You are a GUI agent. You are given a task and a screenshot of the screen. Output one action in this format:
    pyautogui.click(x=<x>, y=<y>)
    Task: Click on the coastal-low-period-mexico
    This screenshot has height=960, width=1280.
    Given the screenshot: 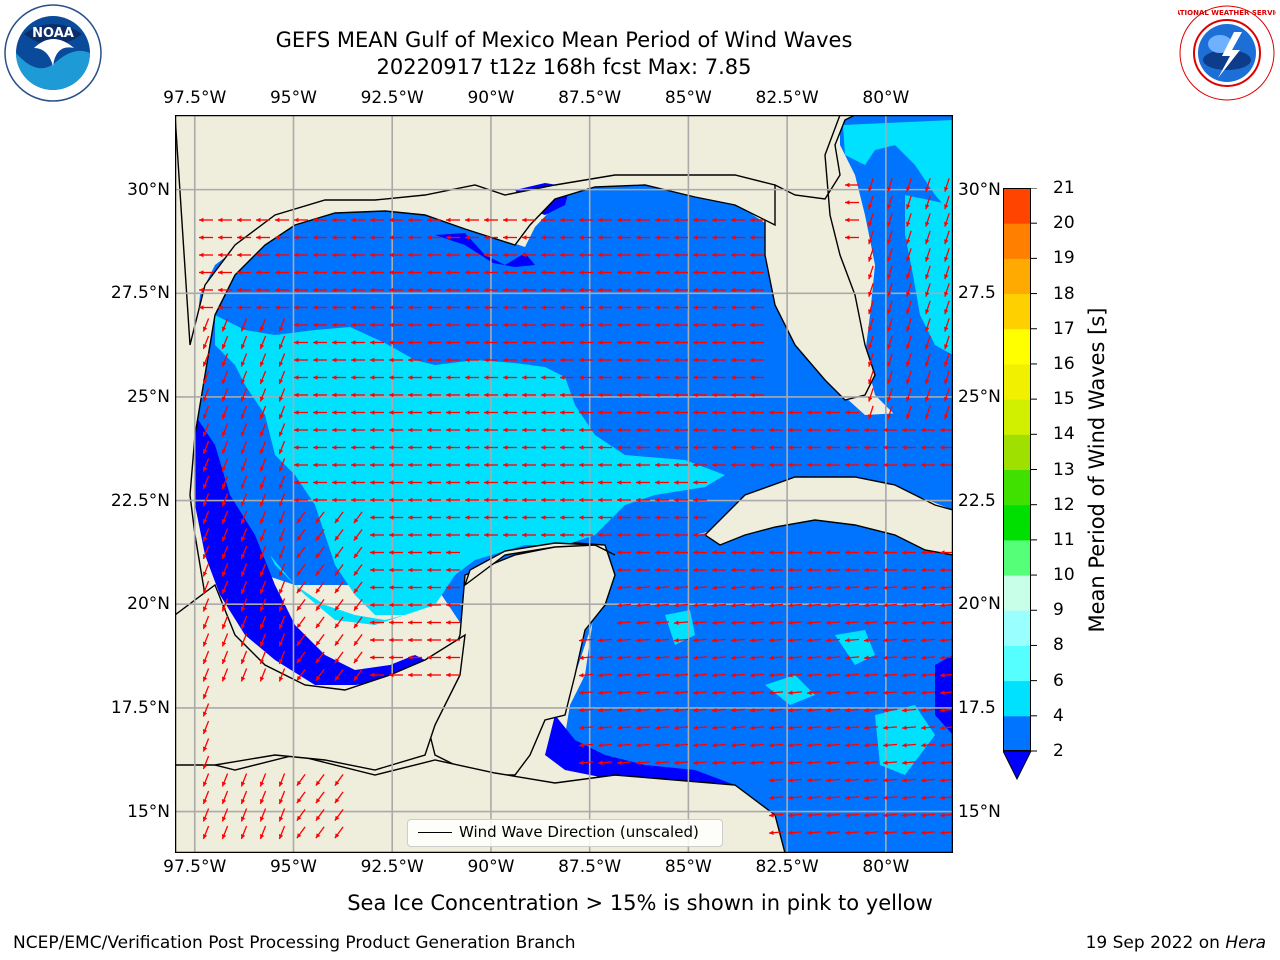 What is the action you would take?
    pyautogui.click(x=310, y=550)
    